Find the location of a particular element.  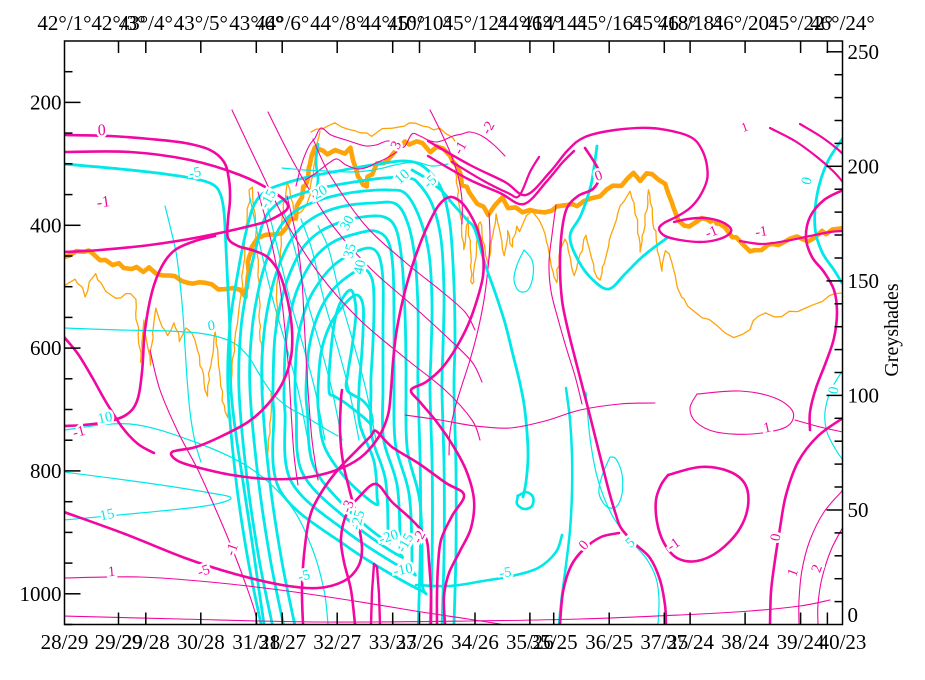

svg-text: 46°/24° is located at coordinates (842, 23).